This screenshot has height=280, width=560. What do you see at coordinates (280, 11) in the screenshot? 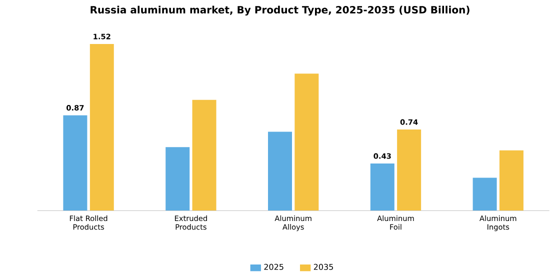
I see `chart-title: Russia aluminum market, By Product Type, 2025-2035 (USD Billion)` at bounding box center [280, 11].